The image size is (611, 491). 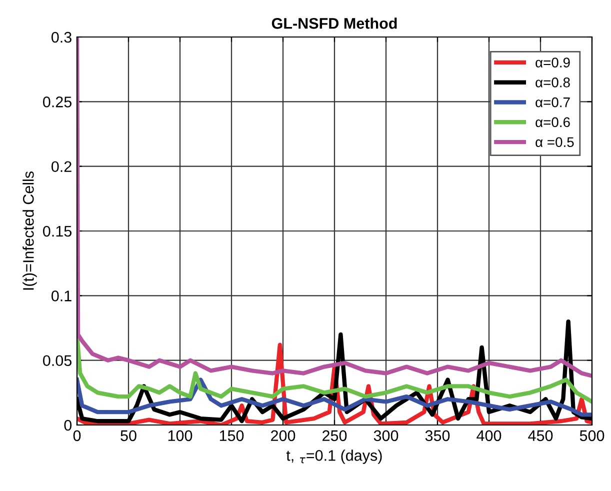 What do you see at coordinates (57, 360) in the screenshot?
I see `y-tick-label: 0.05` at bounding box center [57, 360].